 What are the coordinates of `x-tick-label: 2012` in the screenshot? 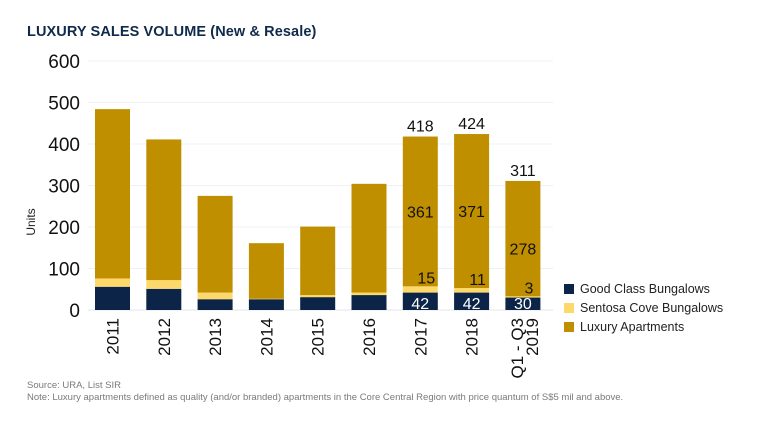 It's located at (164, 337).